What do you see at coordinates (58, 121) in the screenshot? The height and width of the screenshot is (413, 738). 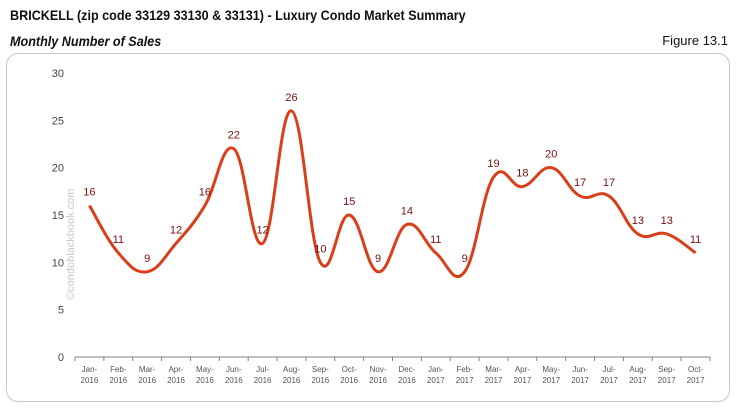 I see `y-tick-label: 25` at bounding box center [58, 121].